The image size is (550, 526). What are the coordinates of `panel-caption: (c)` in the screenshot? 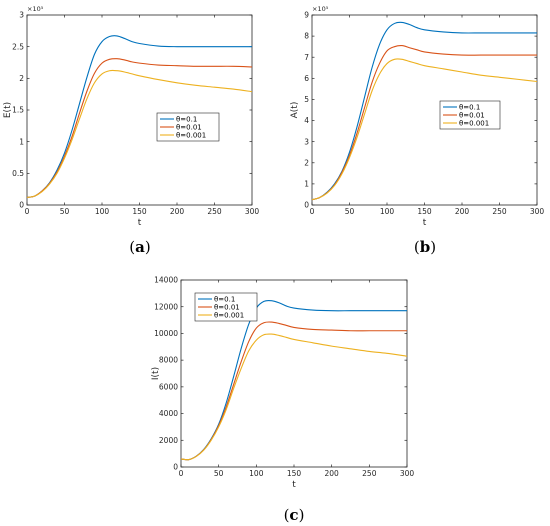 It's located at (294, 515).